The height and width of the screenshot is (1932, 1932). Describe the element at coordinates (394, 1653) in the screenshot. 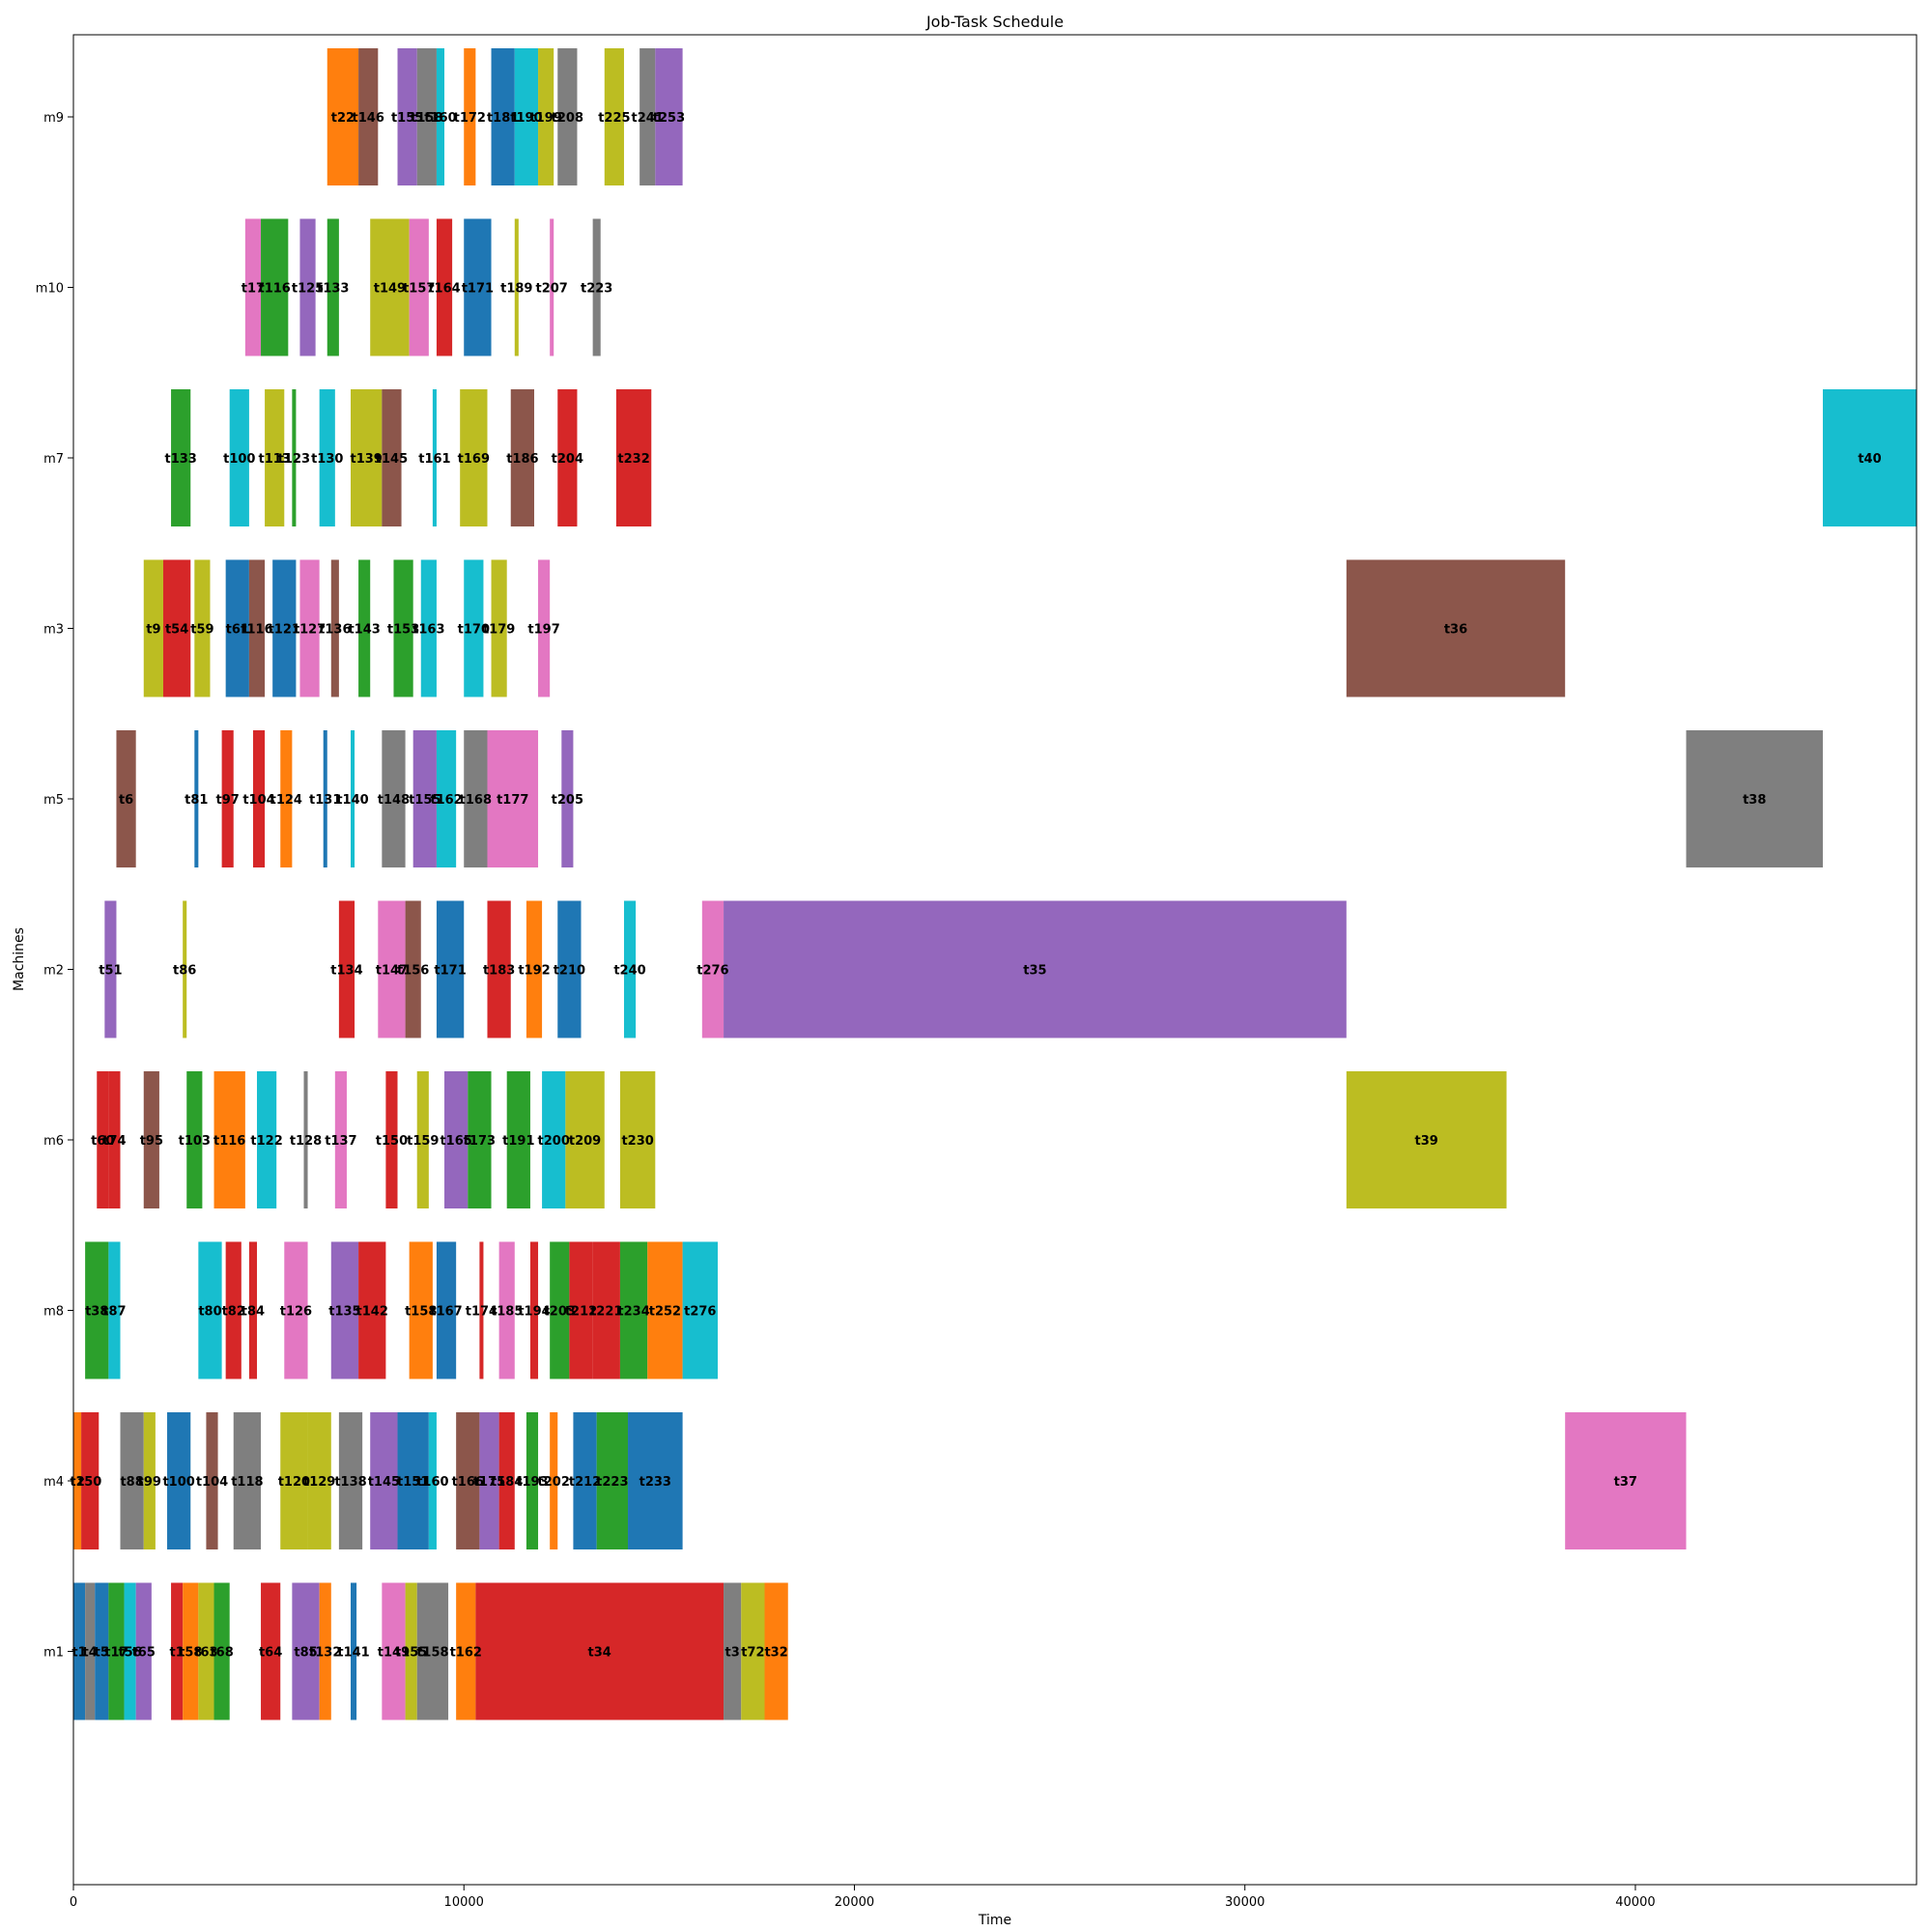

I see `task-label-m1-t149: t149` at that location.